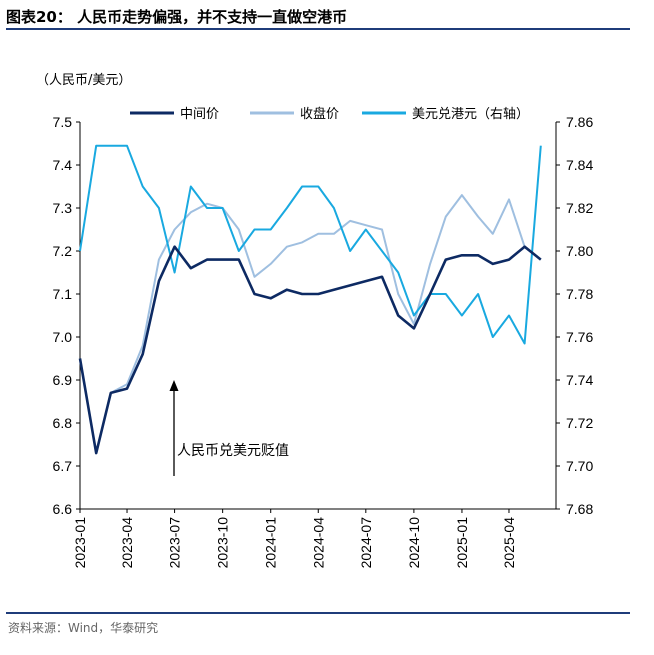  What do you see at coordinates (579, 165) in the screenshot?
I see `right-tick-label: 7.84` at bounding box center [579, 165].